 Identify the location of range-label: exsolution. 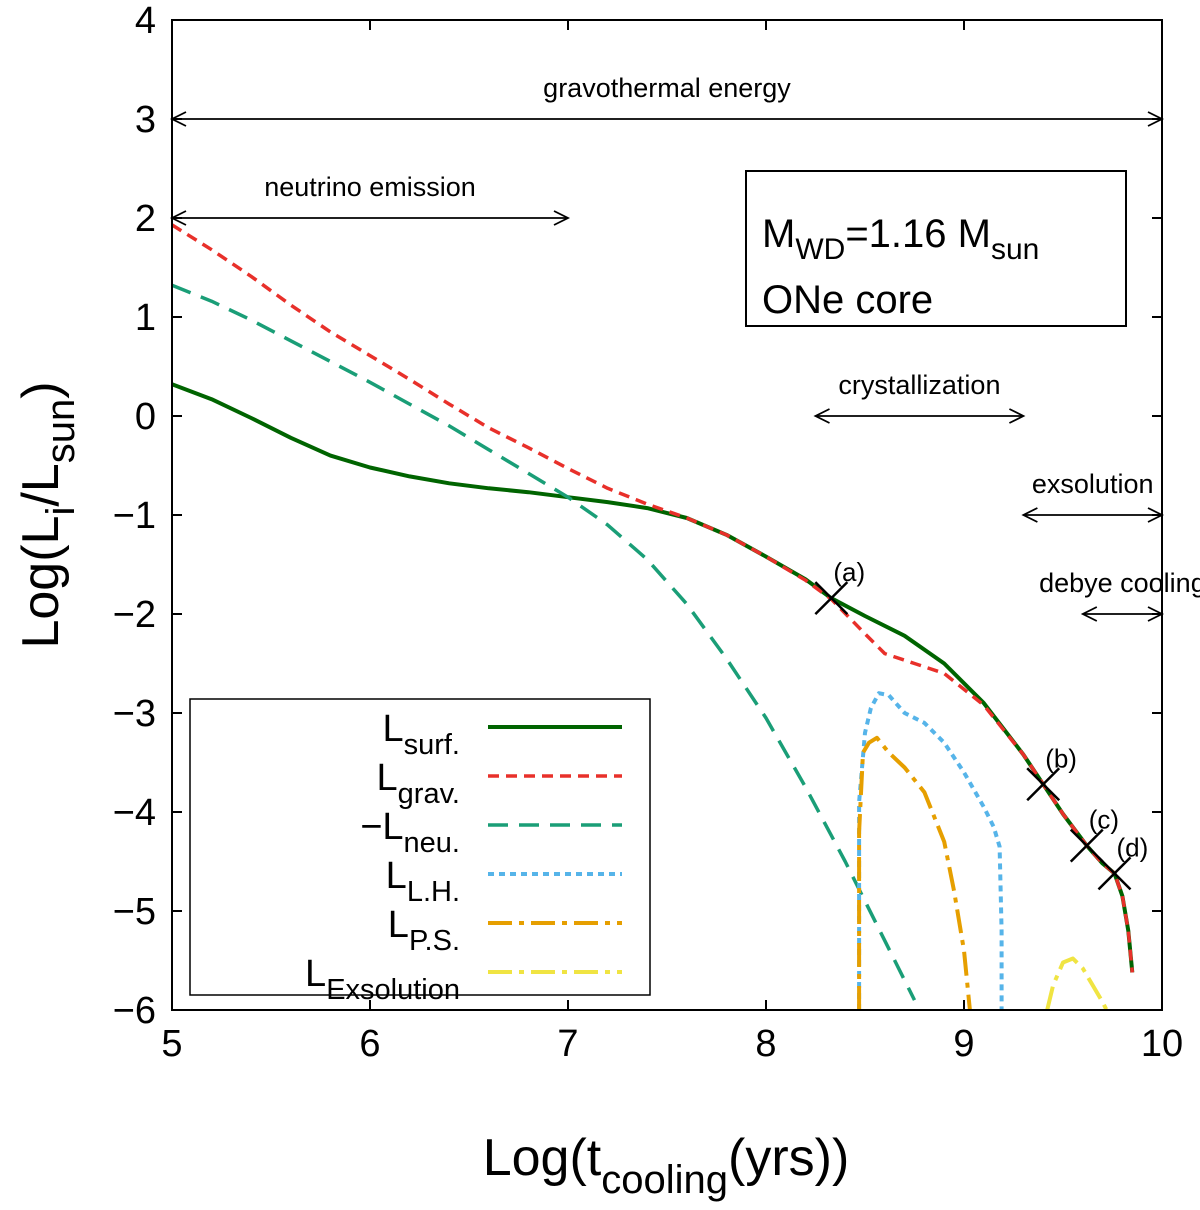
(1093, 484).